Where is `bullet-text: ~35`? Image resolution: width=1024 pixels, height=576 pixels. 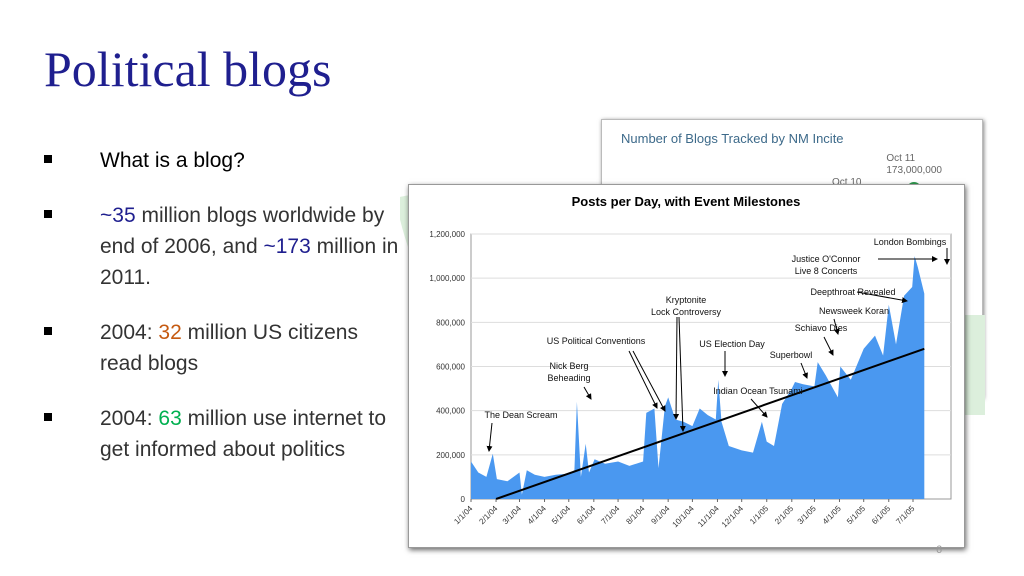 bullet-text: ~35 is located at coordinates (118, 215).